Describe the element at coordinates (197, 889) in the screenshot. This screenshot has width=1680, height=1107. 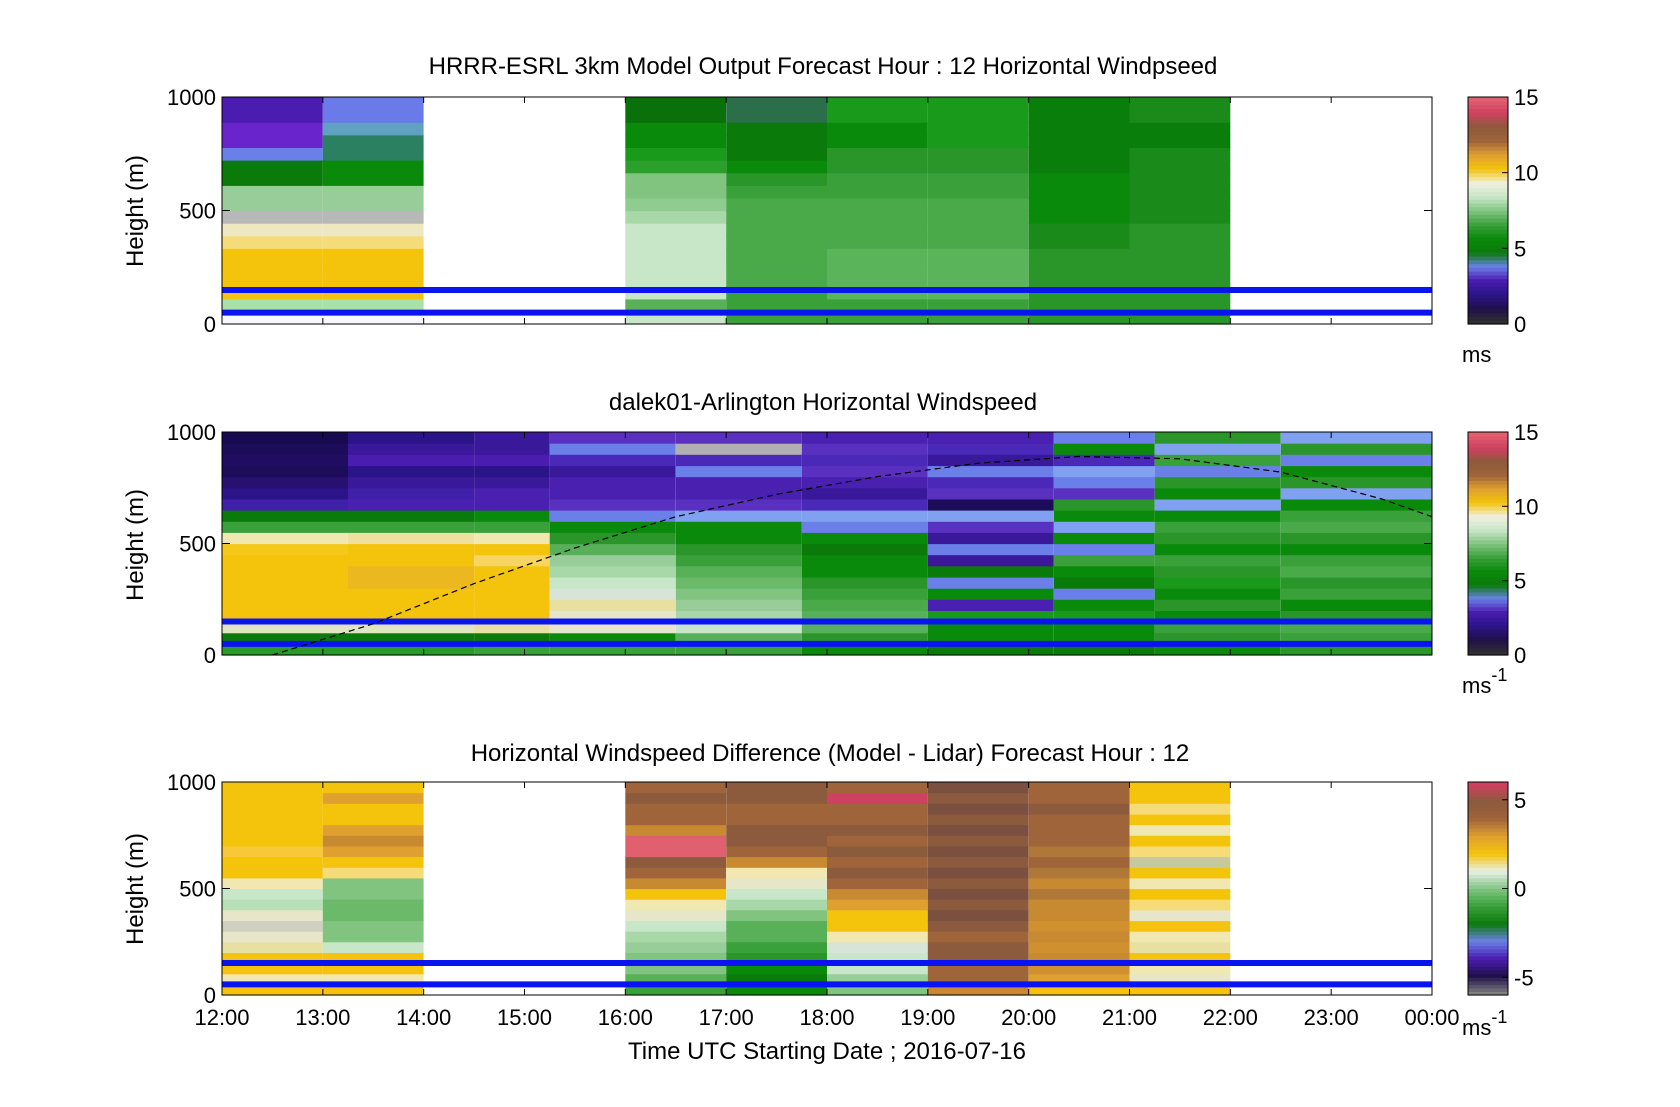
I see `y-tick-label: 500` at that location.